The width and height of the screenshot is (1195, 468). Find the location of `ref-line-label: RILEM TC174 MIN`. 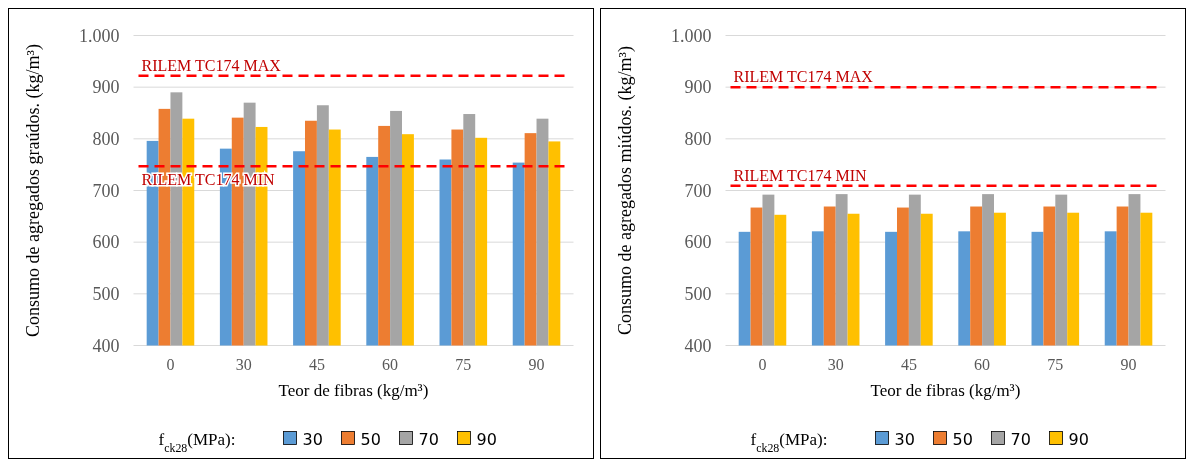

ref-line-label: RILEM TC174 MIN is located at coordinates (800, 175).